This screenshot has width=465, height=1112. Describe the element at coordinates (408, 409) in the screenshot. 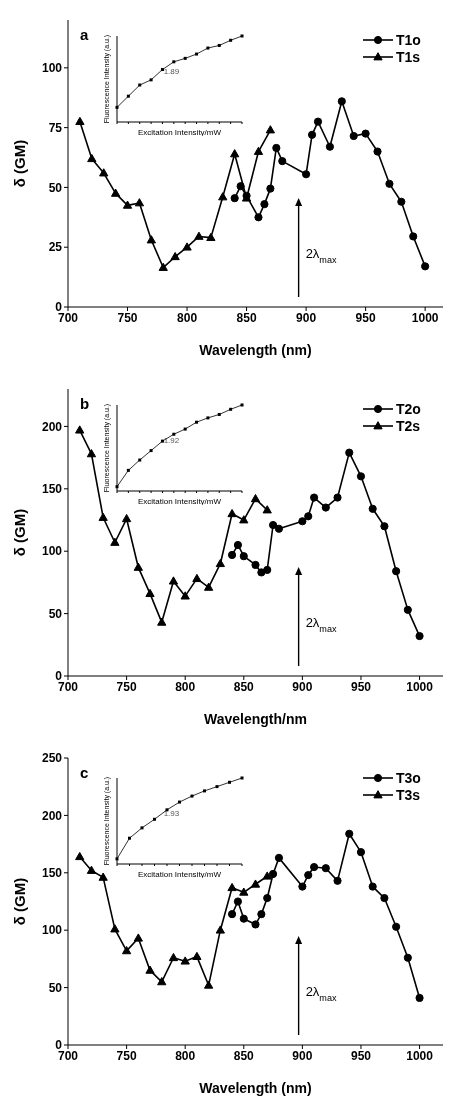

I see `legend-label: T2o` at that location.